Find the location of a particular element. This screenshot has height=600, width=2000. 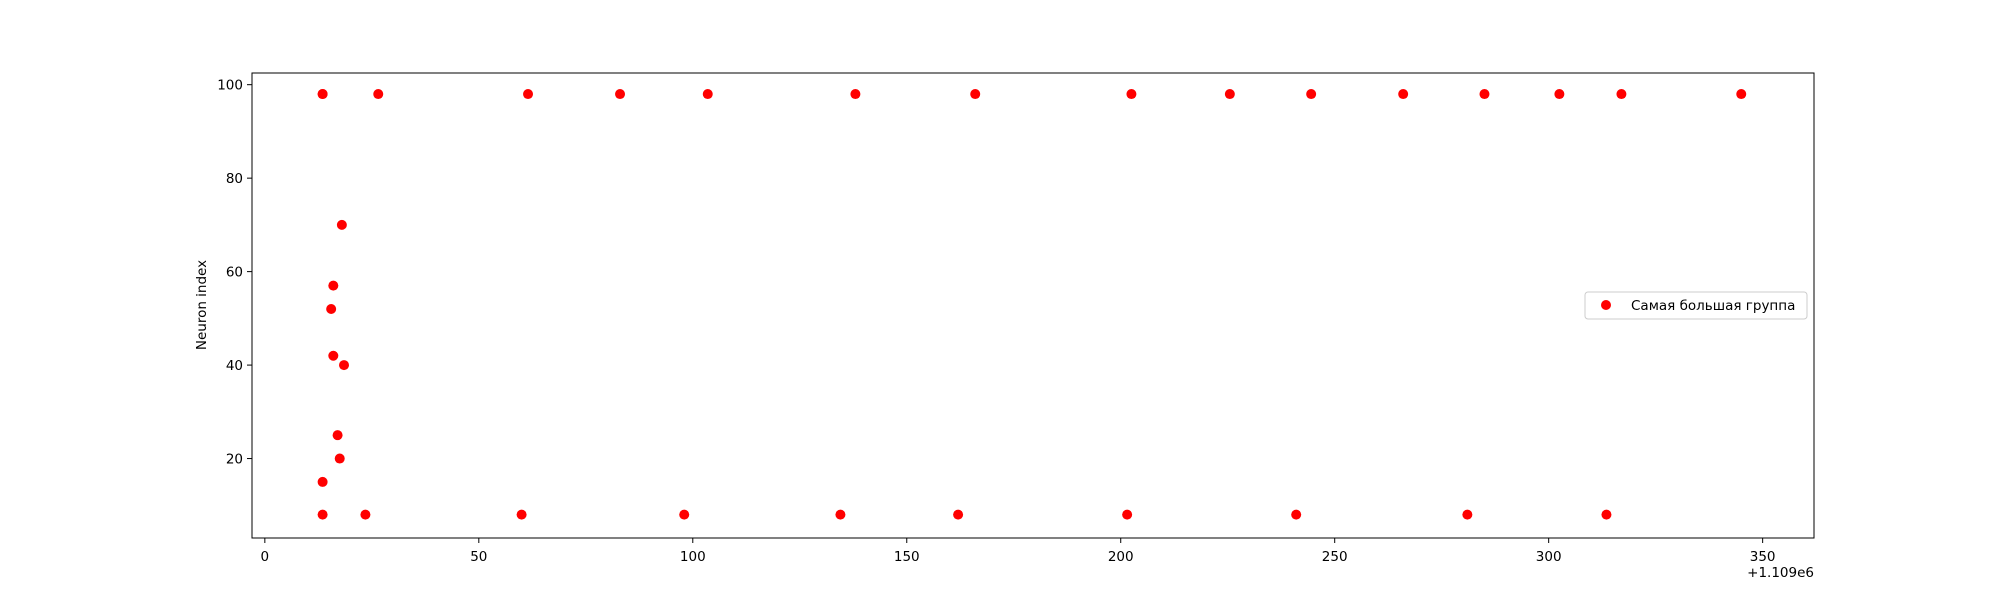

x-tick-label: 200 is located at coordinates (1121, 557).